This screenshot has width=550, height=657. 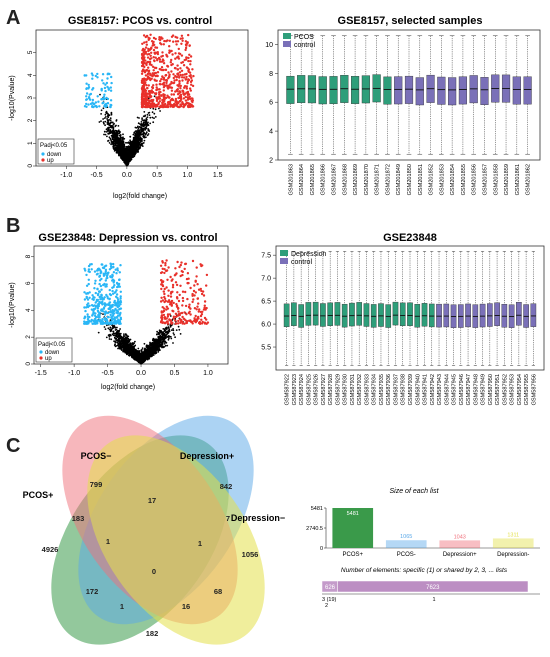 I want to click on volcano-a-xlabel: log2(fold change), so click(x=140, y=196).